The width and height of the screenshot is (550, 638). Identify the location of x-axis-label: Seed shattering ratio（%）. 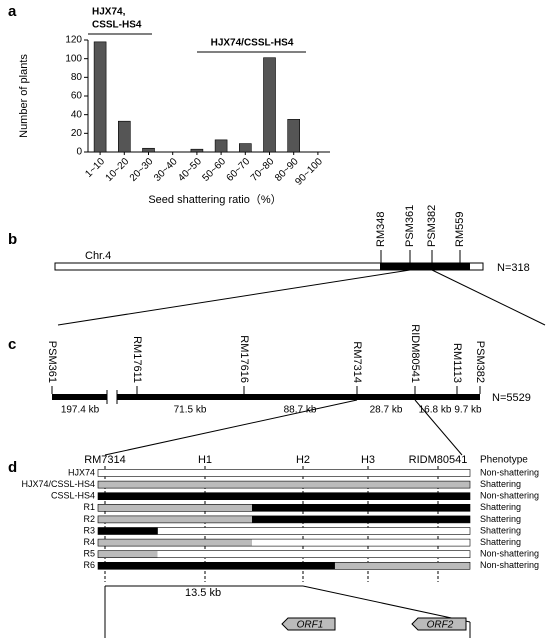
(214, 199).